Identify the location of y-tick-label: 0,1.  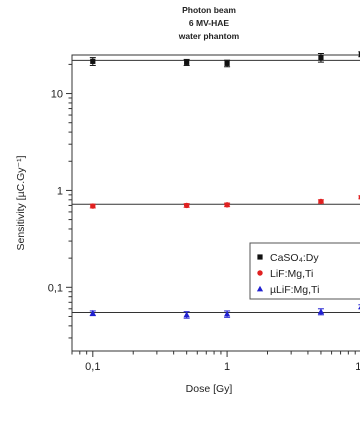
(55, 288).